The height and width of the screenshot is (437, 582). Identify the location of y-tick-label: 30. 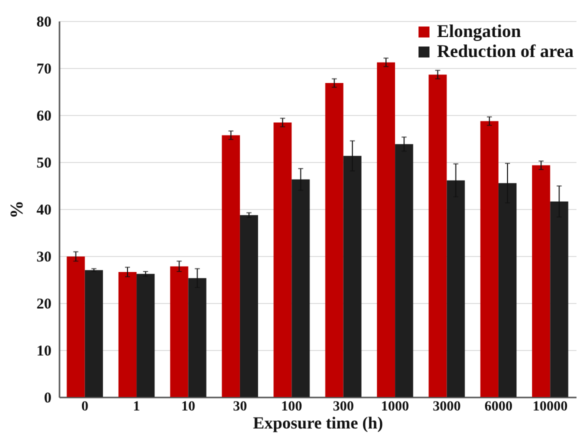
(44, 258).